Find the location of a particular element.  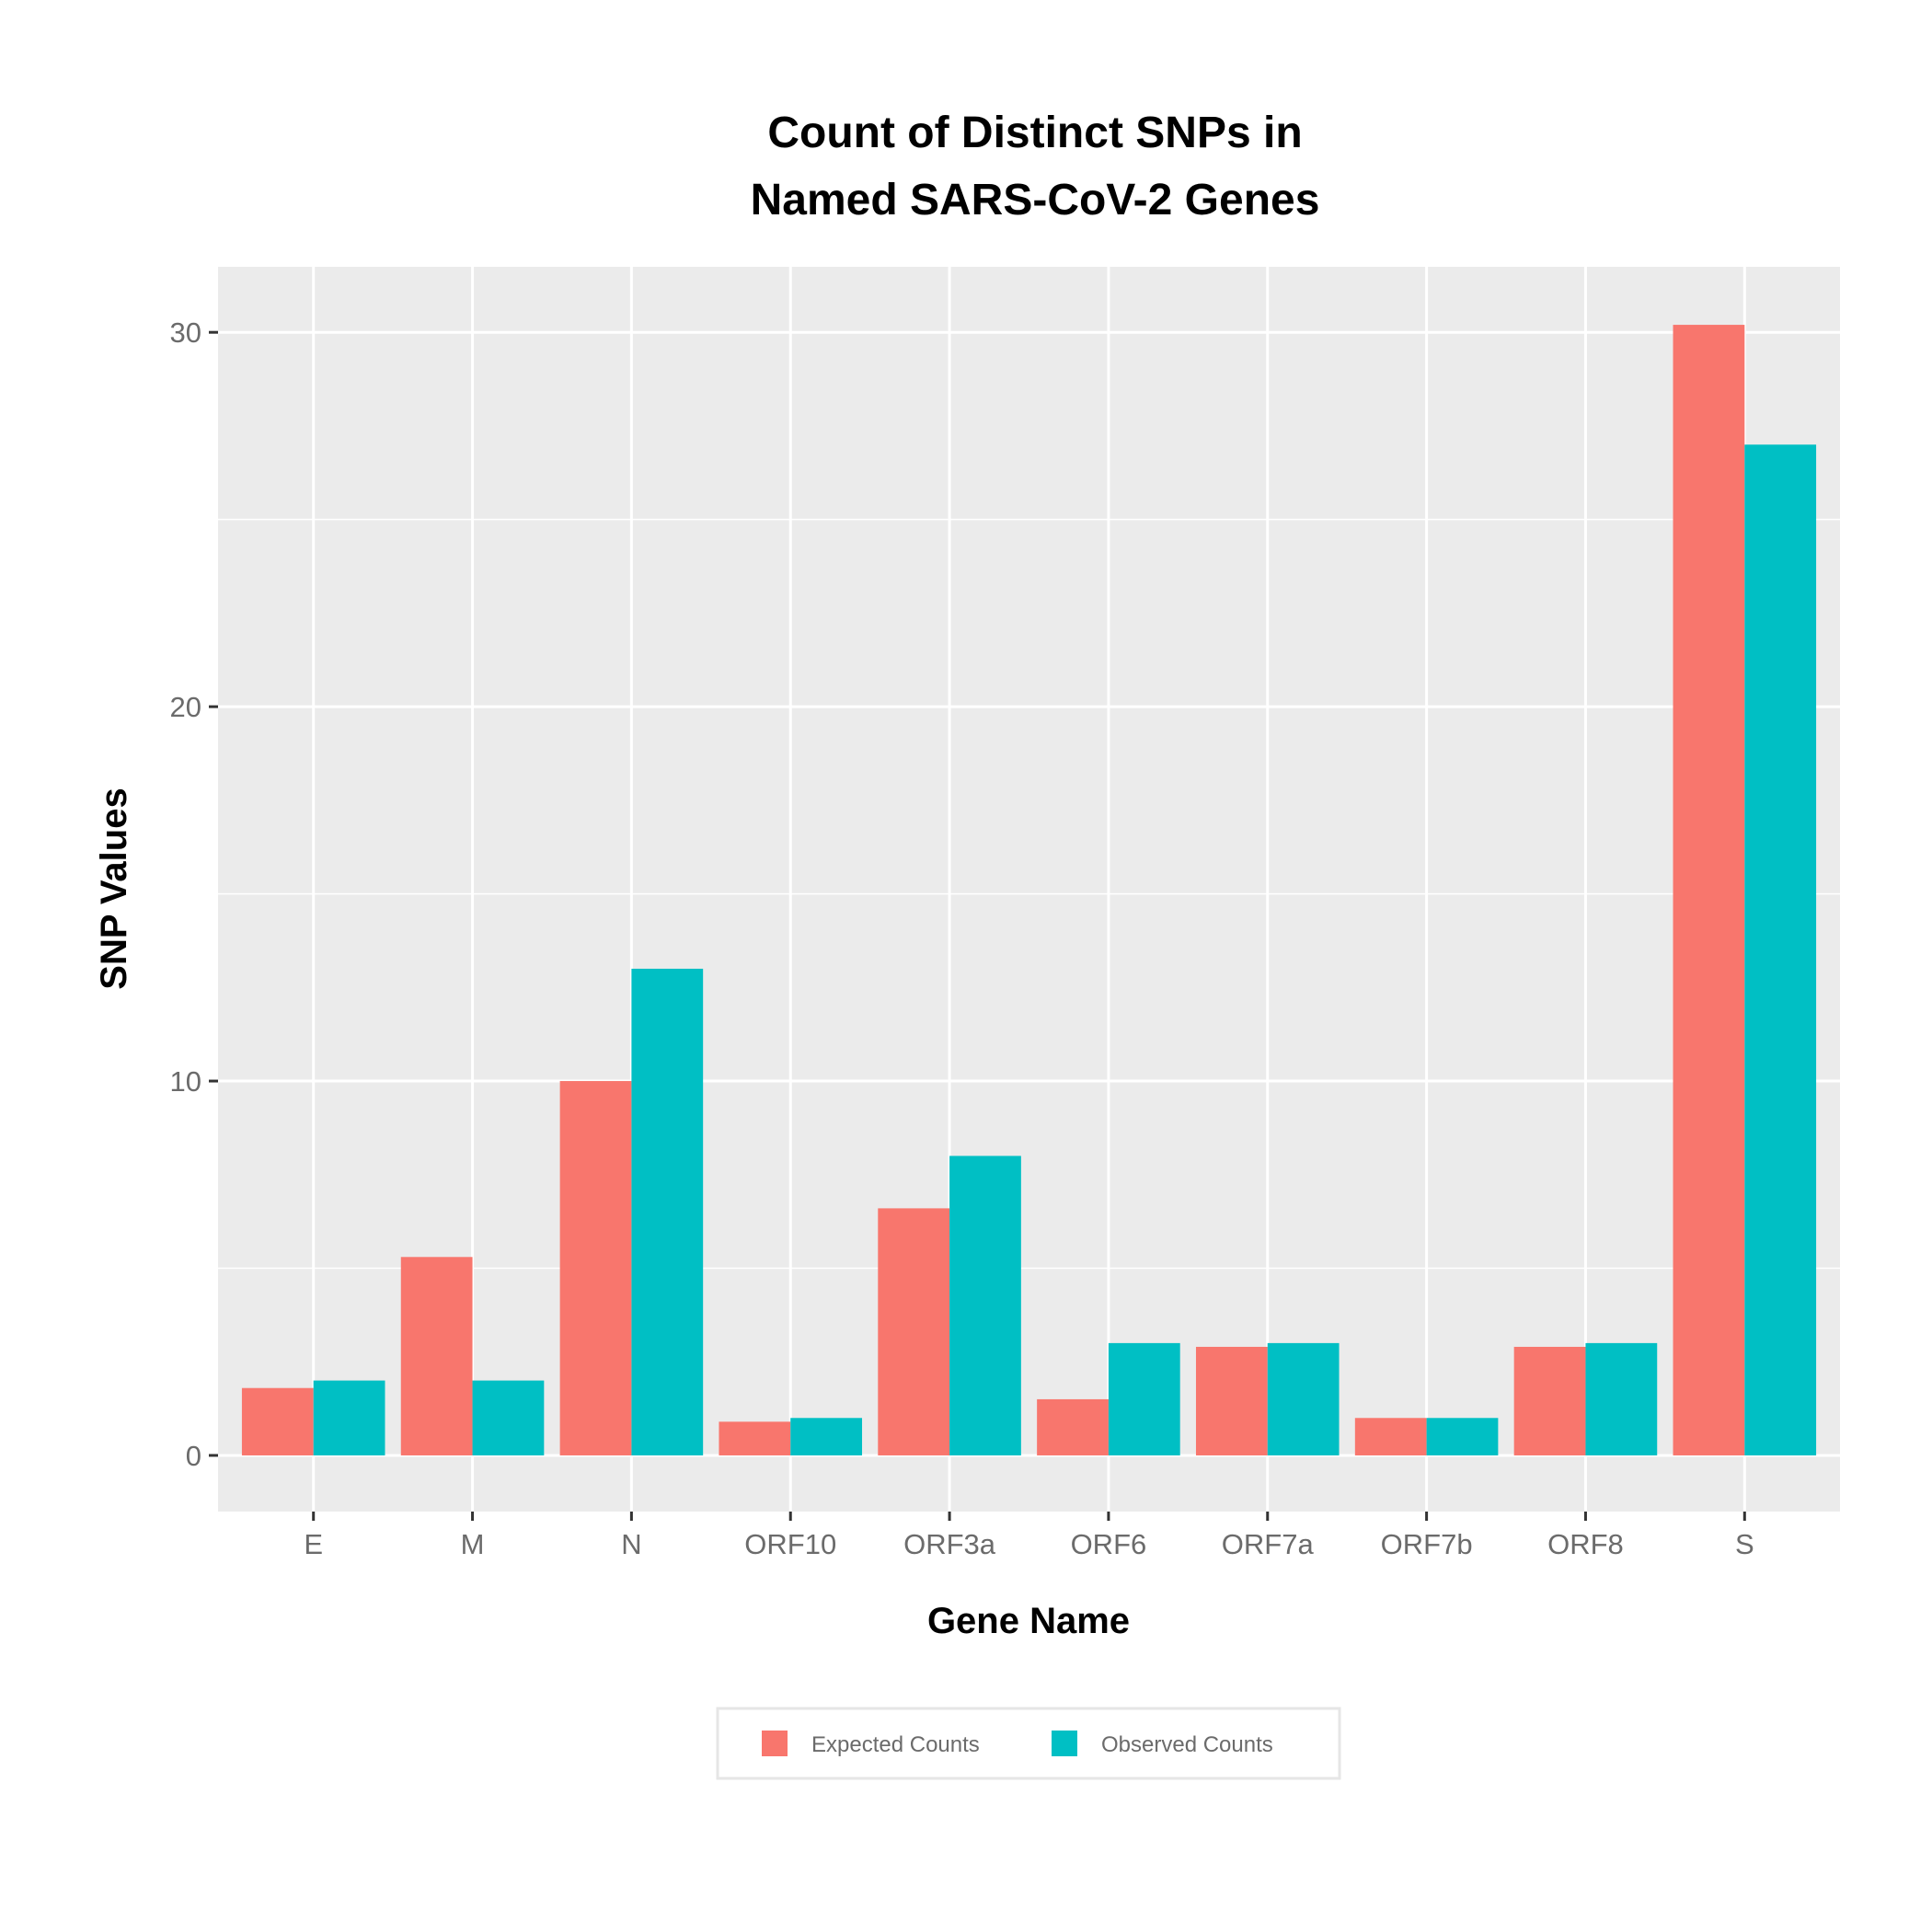

legend-key-observed is located at coordinates (1064, 1743).